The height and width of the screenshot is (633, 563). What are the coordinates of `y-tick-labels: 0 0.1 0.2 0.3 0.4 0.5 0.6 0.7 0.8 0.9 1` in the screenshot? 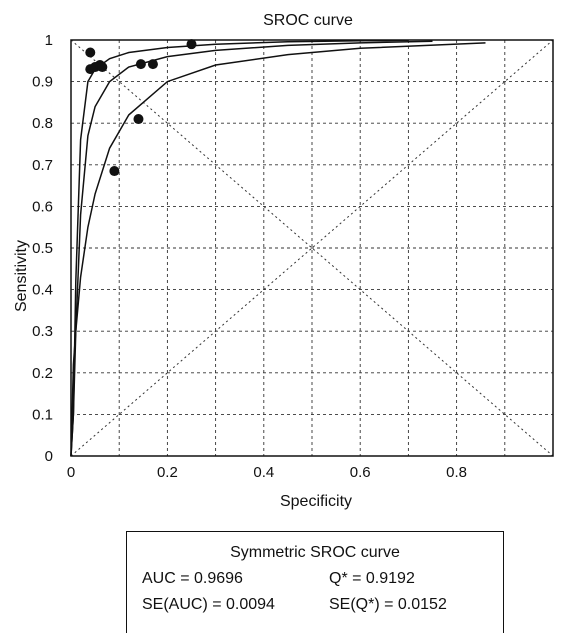 It's located at (42, 248).